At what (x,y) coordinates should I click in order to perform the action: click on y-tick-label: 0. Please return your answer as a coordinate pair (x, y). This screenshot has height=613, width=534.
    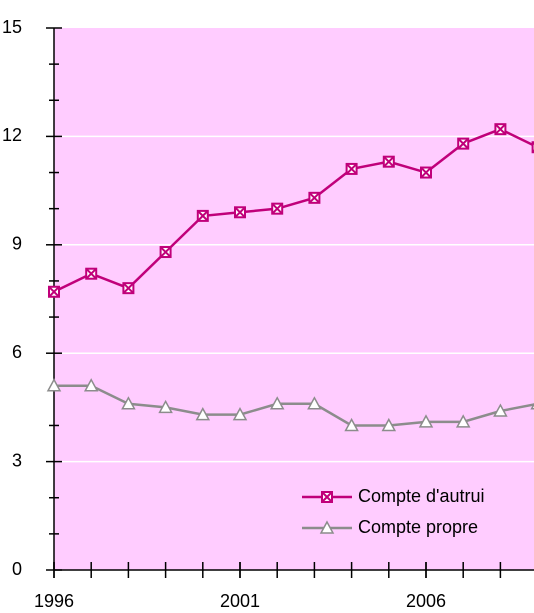
    Looking at the image, I should click on (17, 569).